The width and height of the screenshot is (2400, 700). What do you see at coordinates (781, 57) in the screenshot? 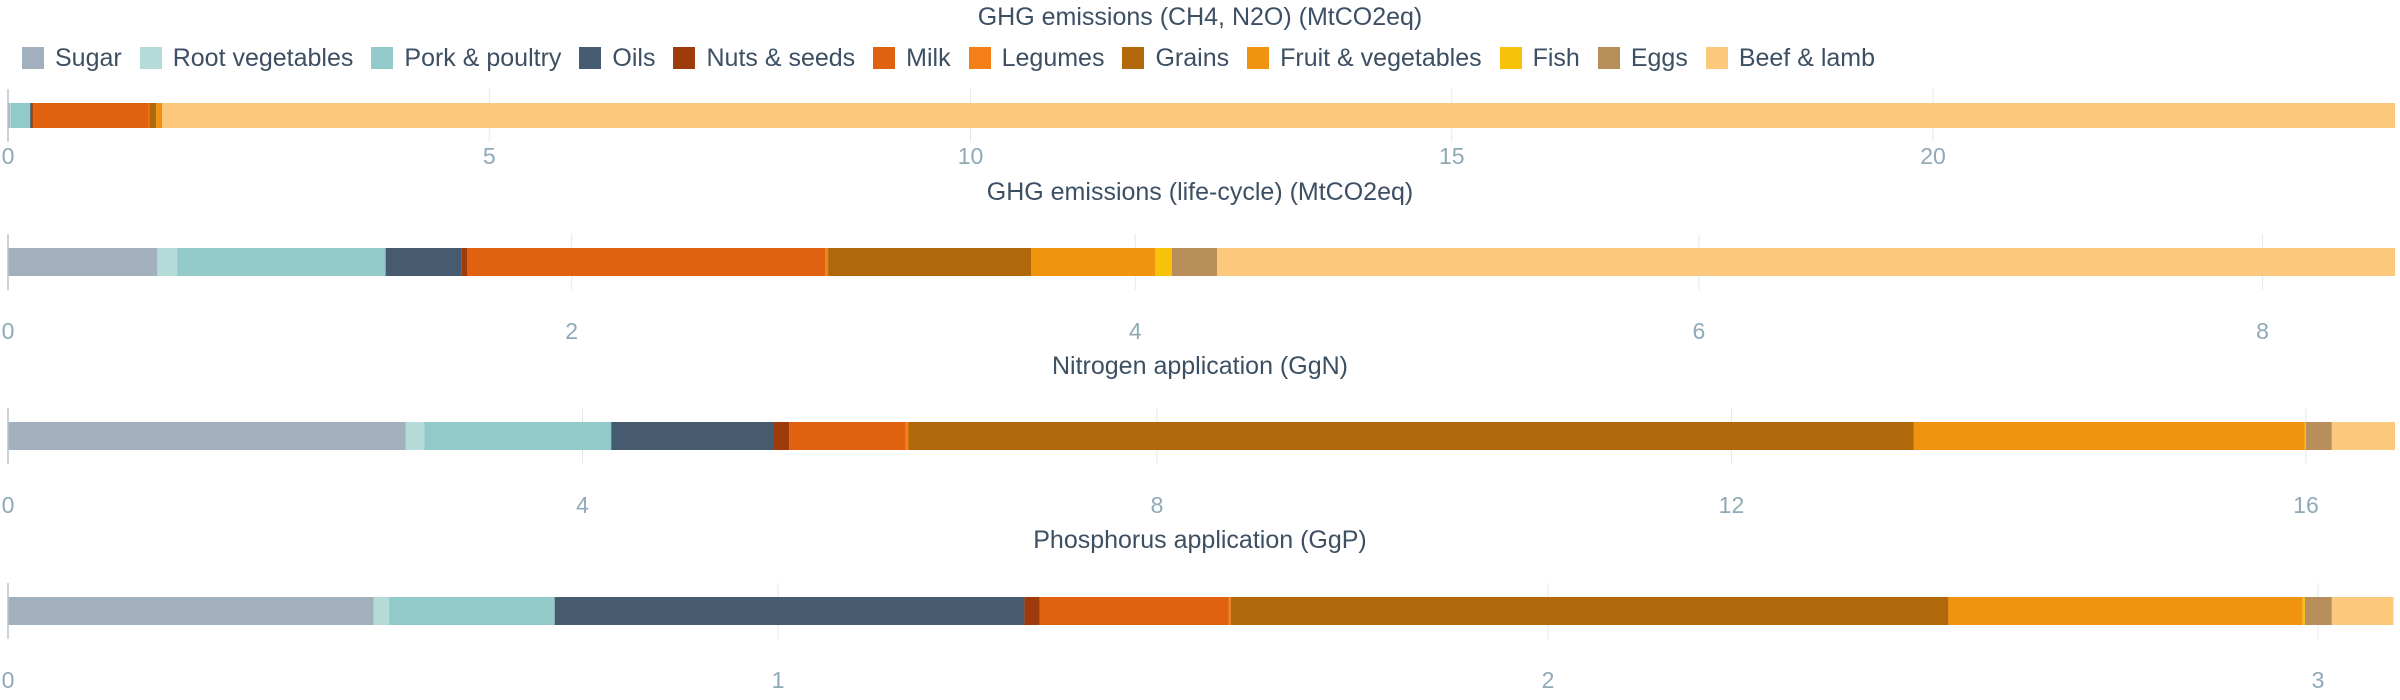
I see `legend-label: Nuts & seeds` at bounding box center [781, 57].